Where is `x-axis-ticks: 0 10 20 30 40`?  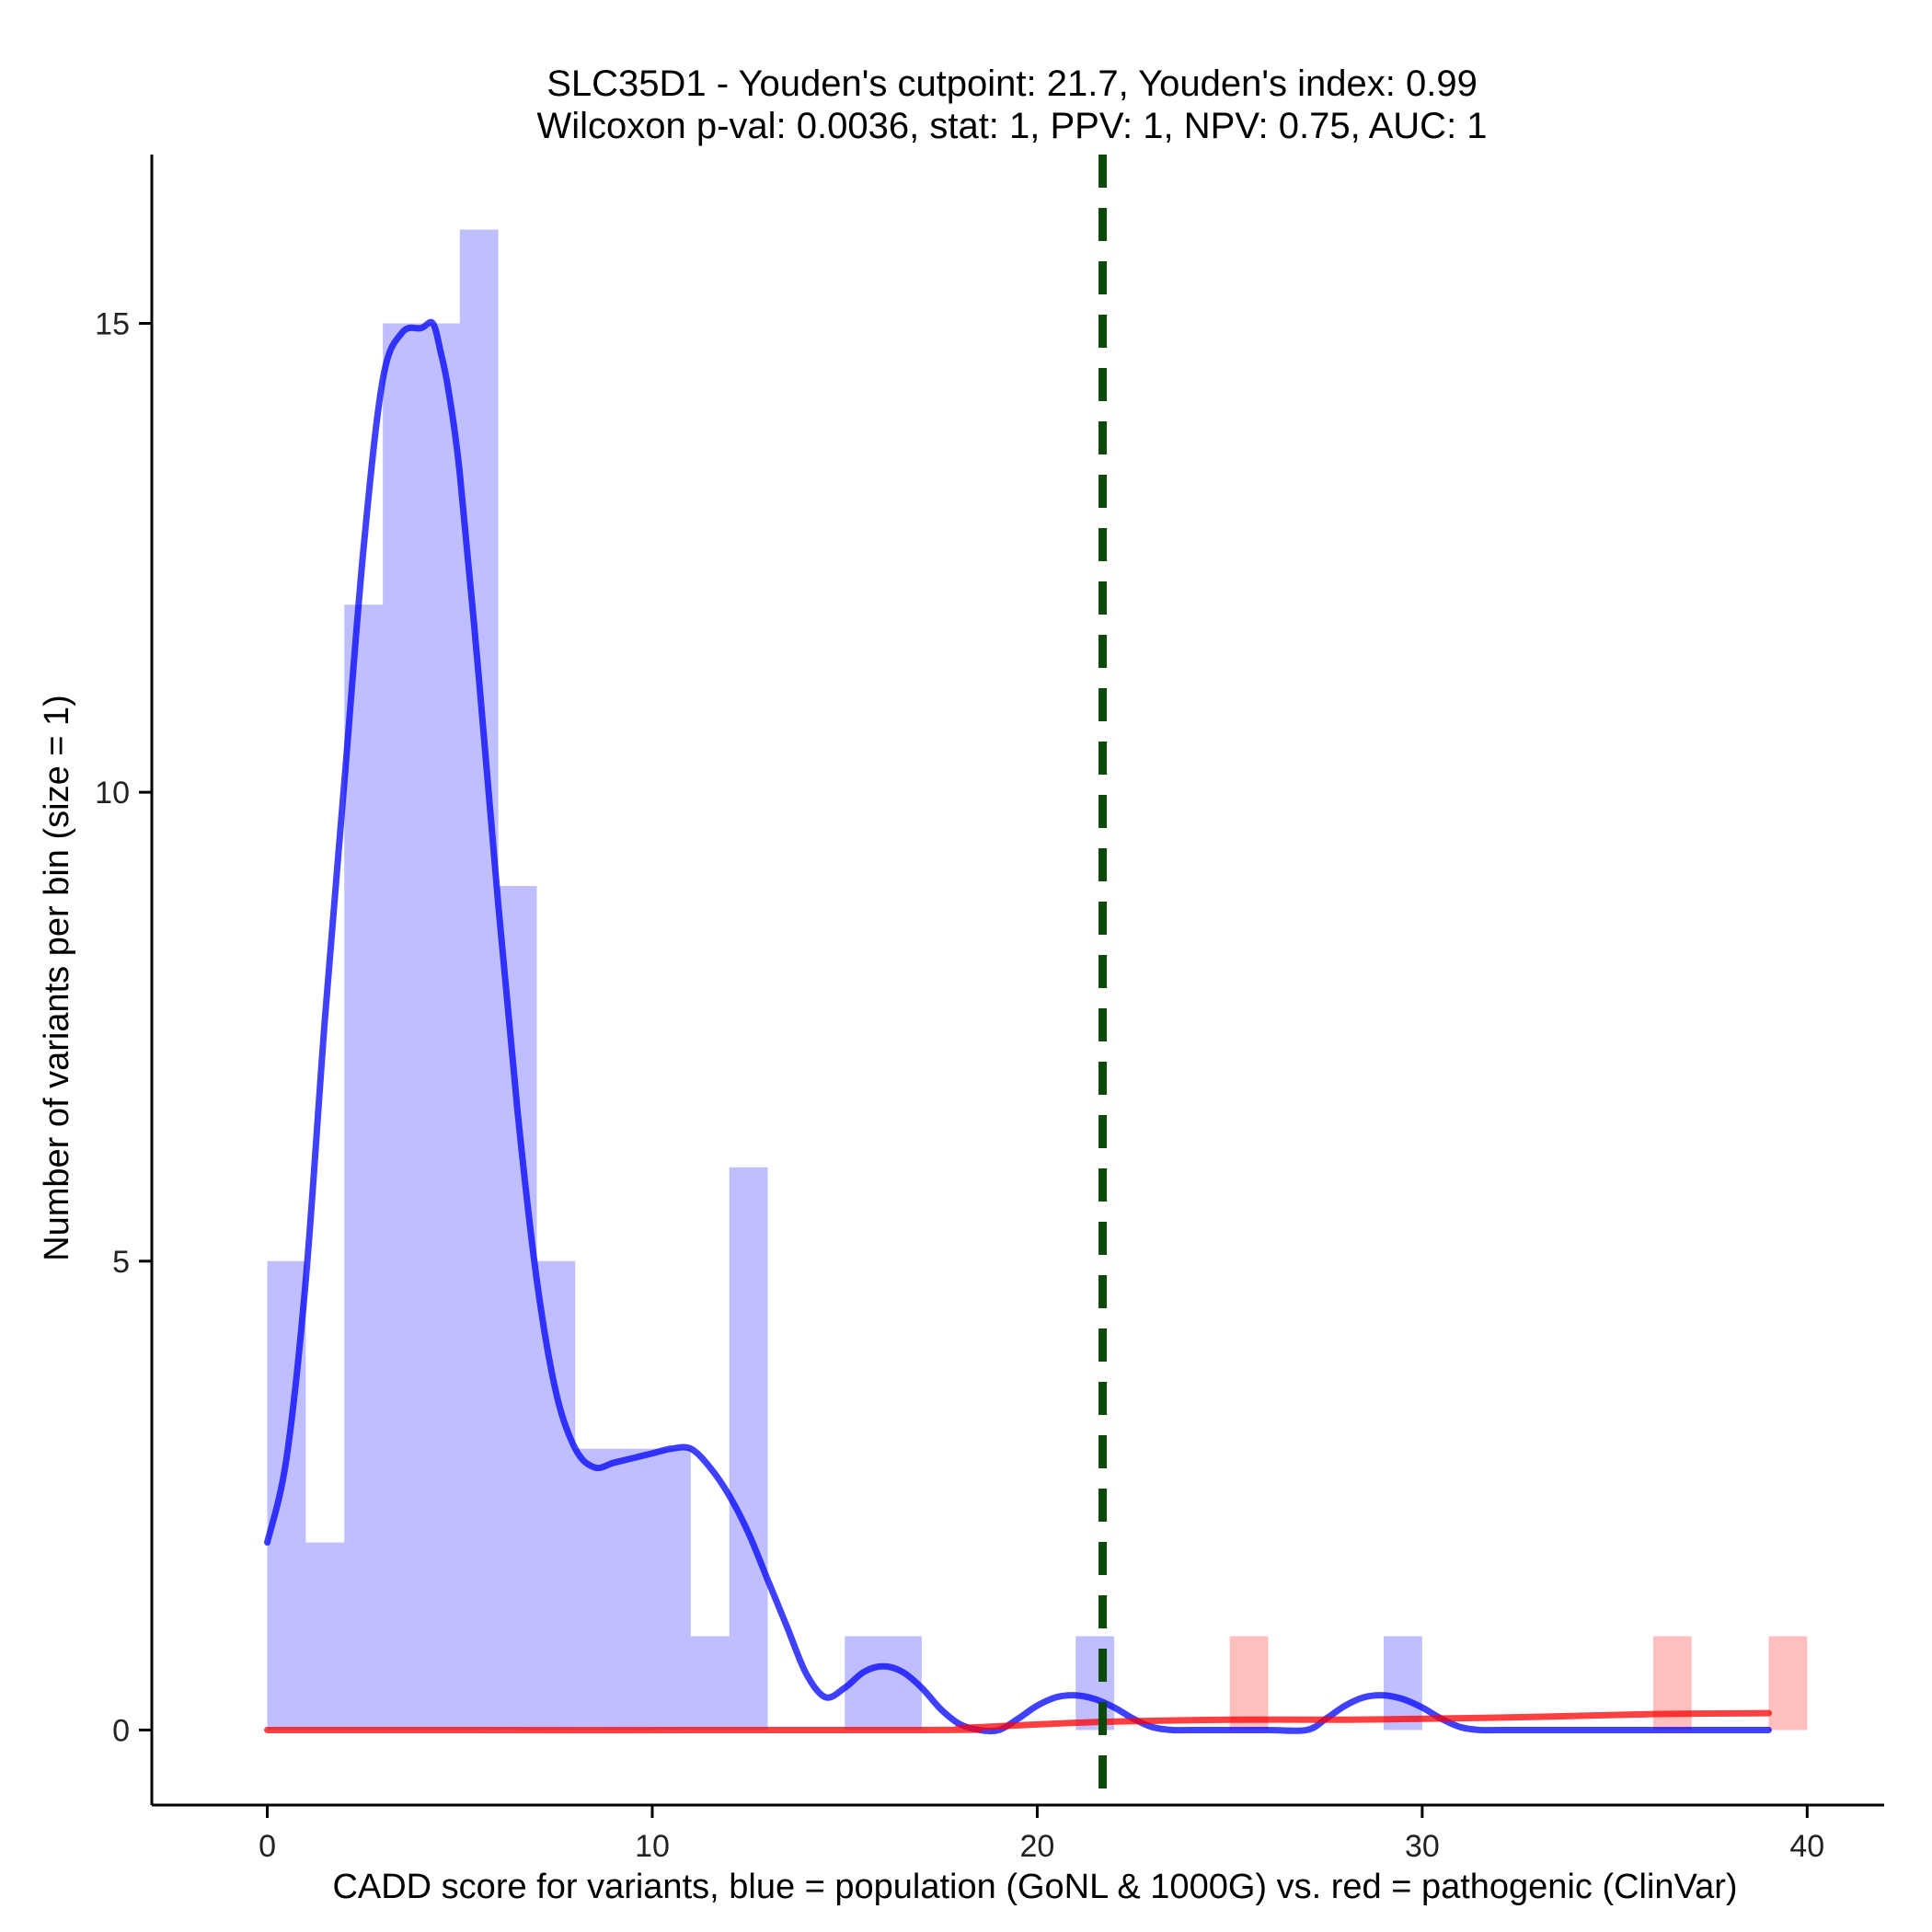
x-axis-ticks: 0 10 20 30 40 is located at coordinates (1041, 1834).